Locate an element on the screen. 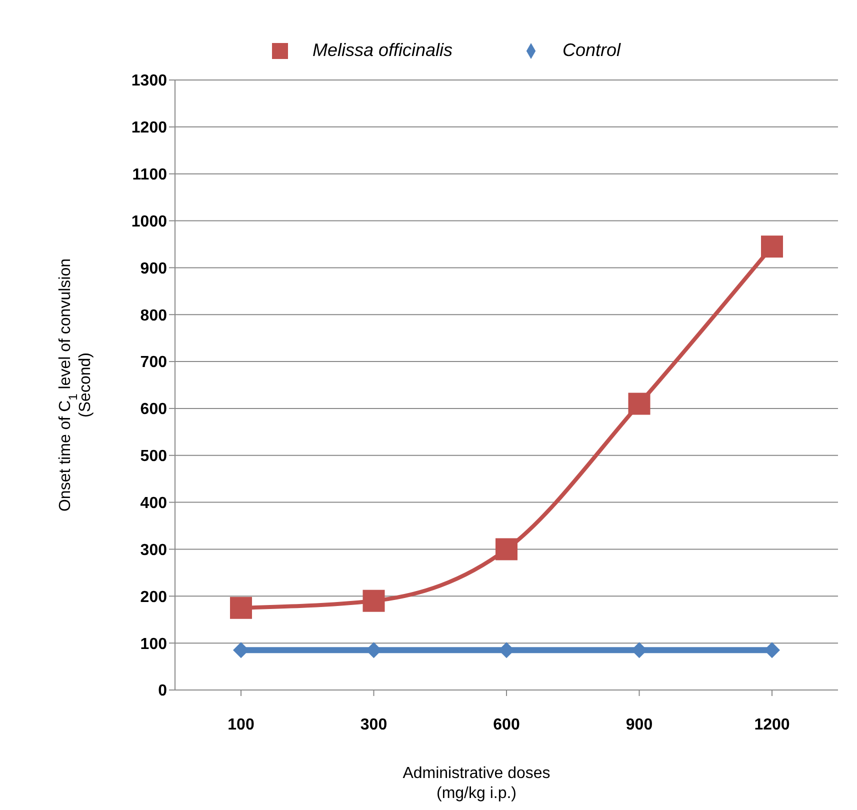 The width and height of the screenshot is (857, 810). y-tick-label: 1000 is located at coordinates (149, 221).